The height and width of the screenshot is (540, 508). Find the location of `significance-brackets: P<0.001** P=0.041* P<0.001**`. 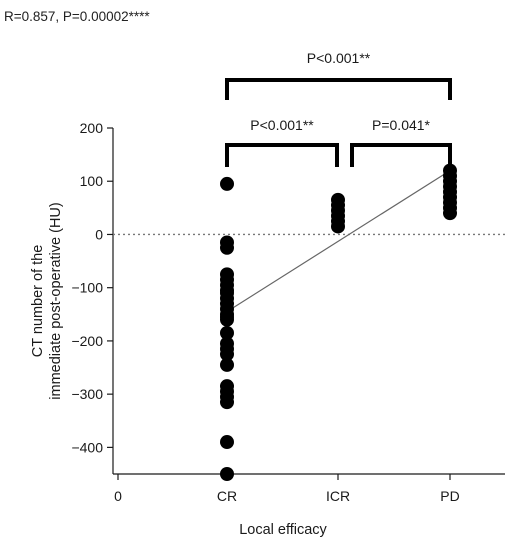

significance-brackets: P<0.001** P=0.041* P<0.001** is located at coordinates (338, 108).